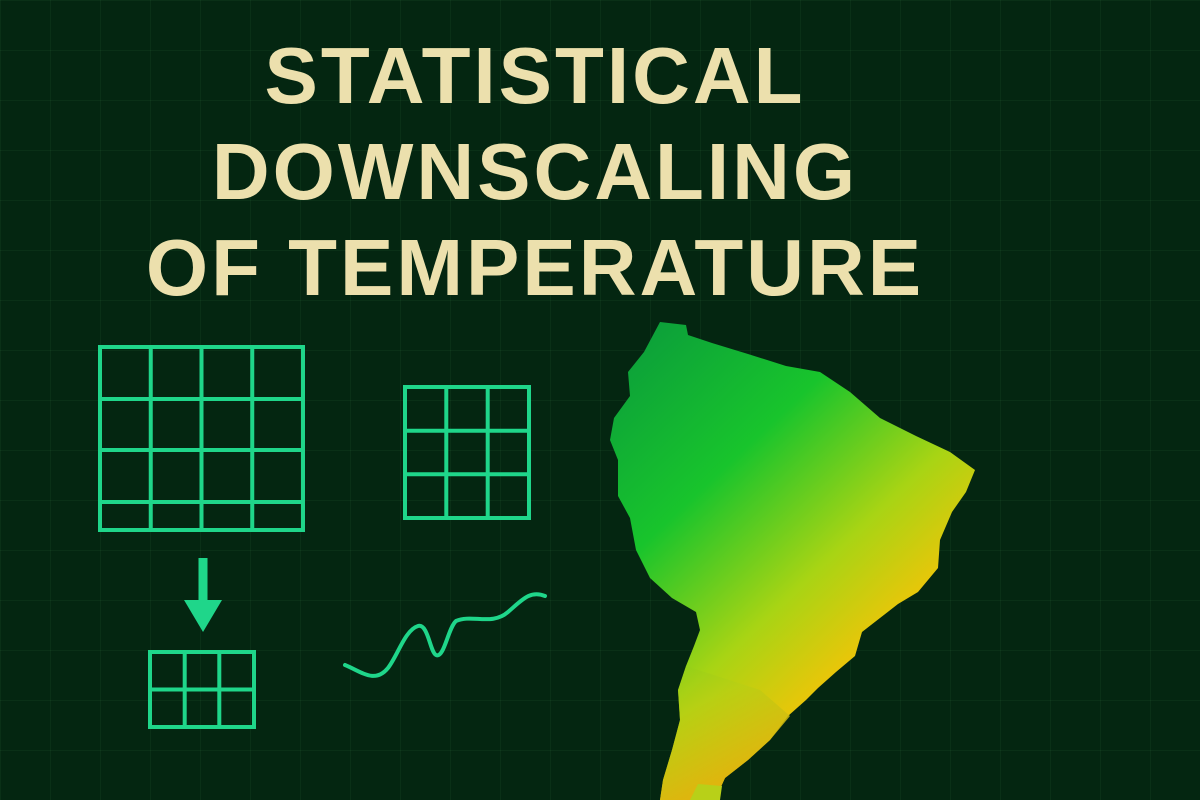 The width and height of the screenshot is (1200, 800). What do you see at coordinates (203, 595) in the screenshot?
I see `down-arrow-icon` at bounding box center [203, 595].